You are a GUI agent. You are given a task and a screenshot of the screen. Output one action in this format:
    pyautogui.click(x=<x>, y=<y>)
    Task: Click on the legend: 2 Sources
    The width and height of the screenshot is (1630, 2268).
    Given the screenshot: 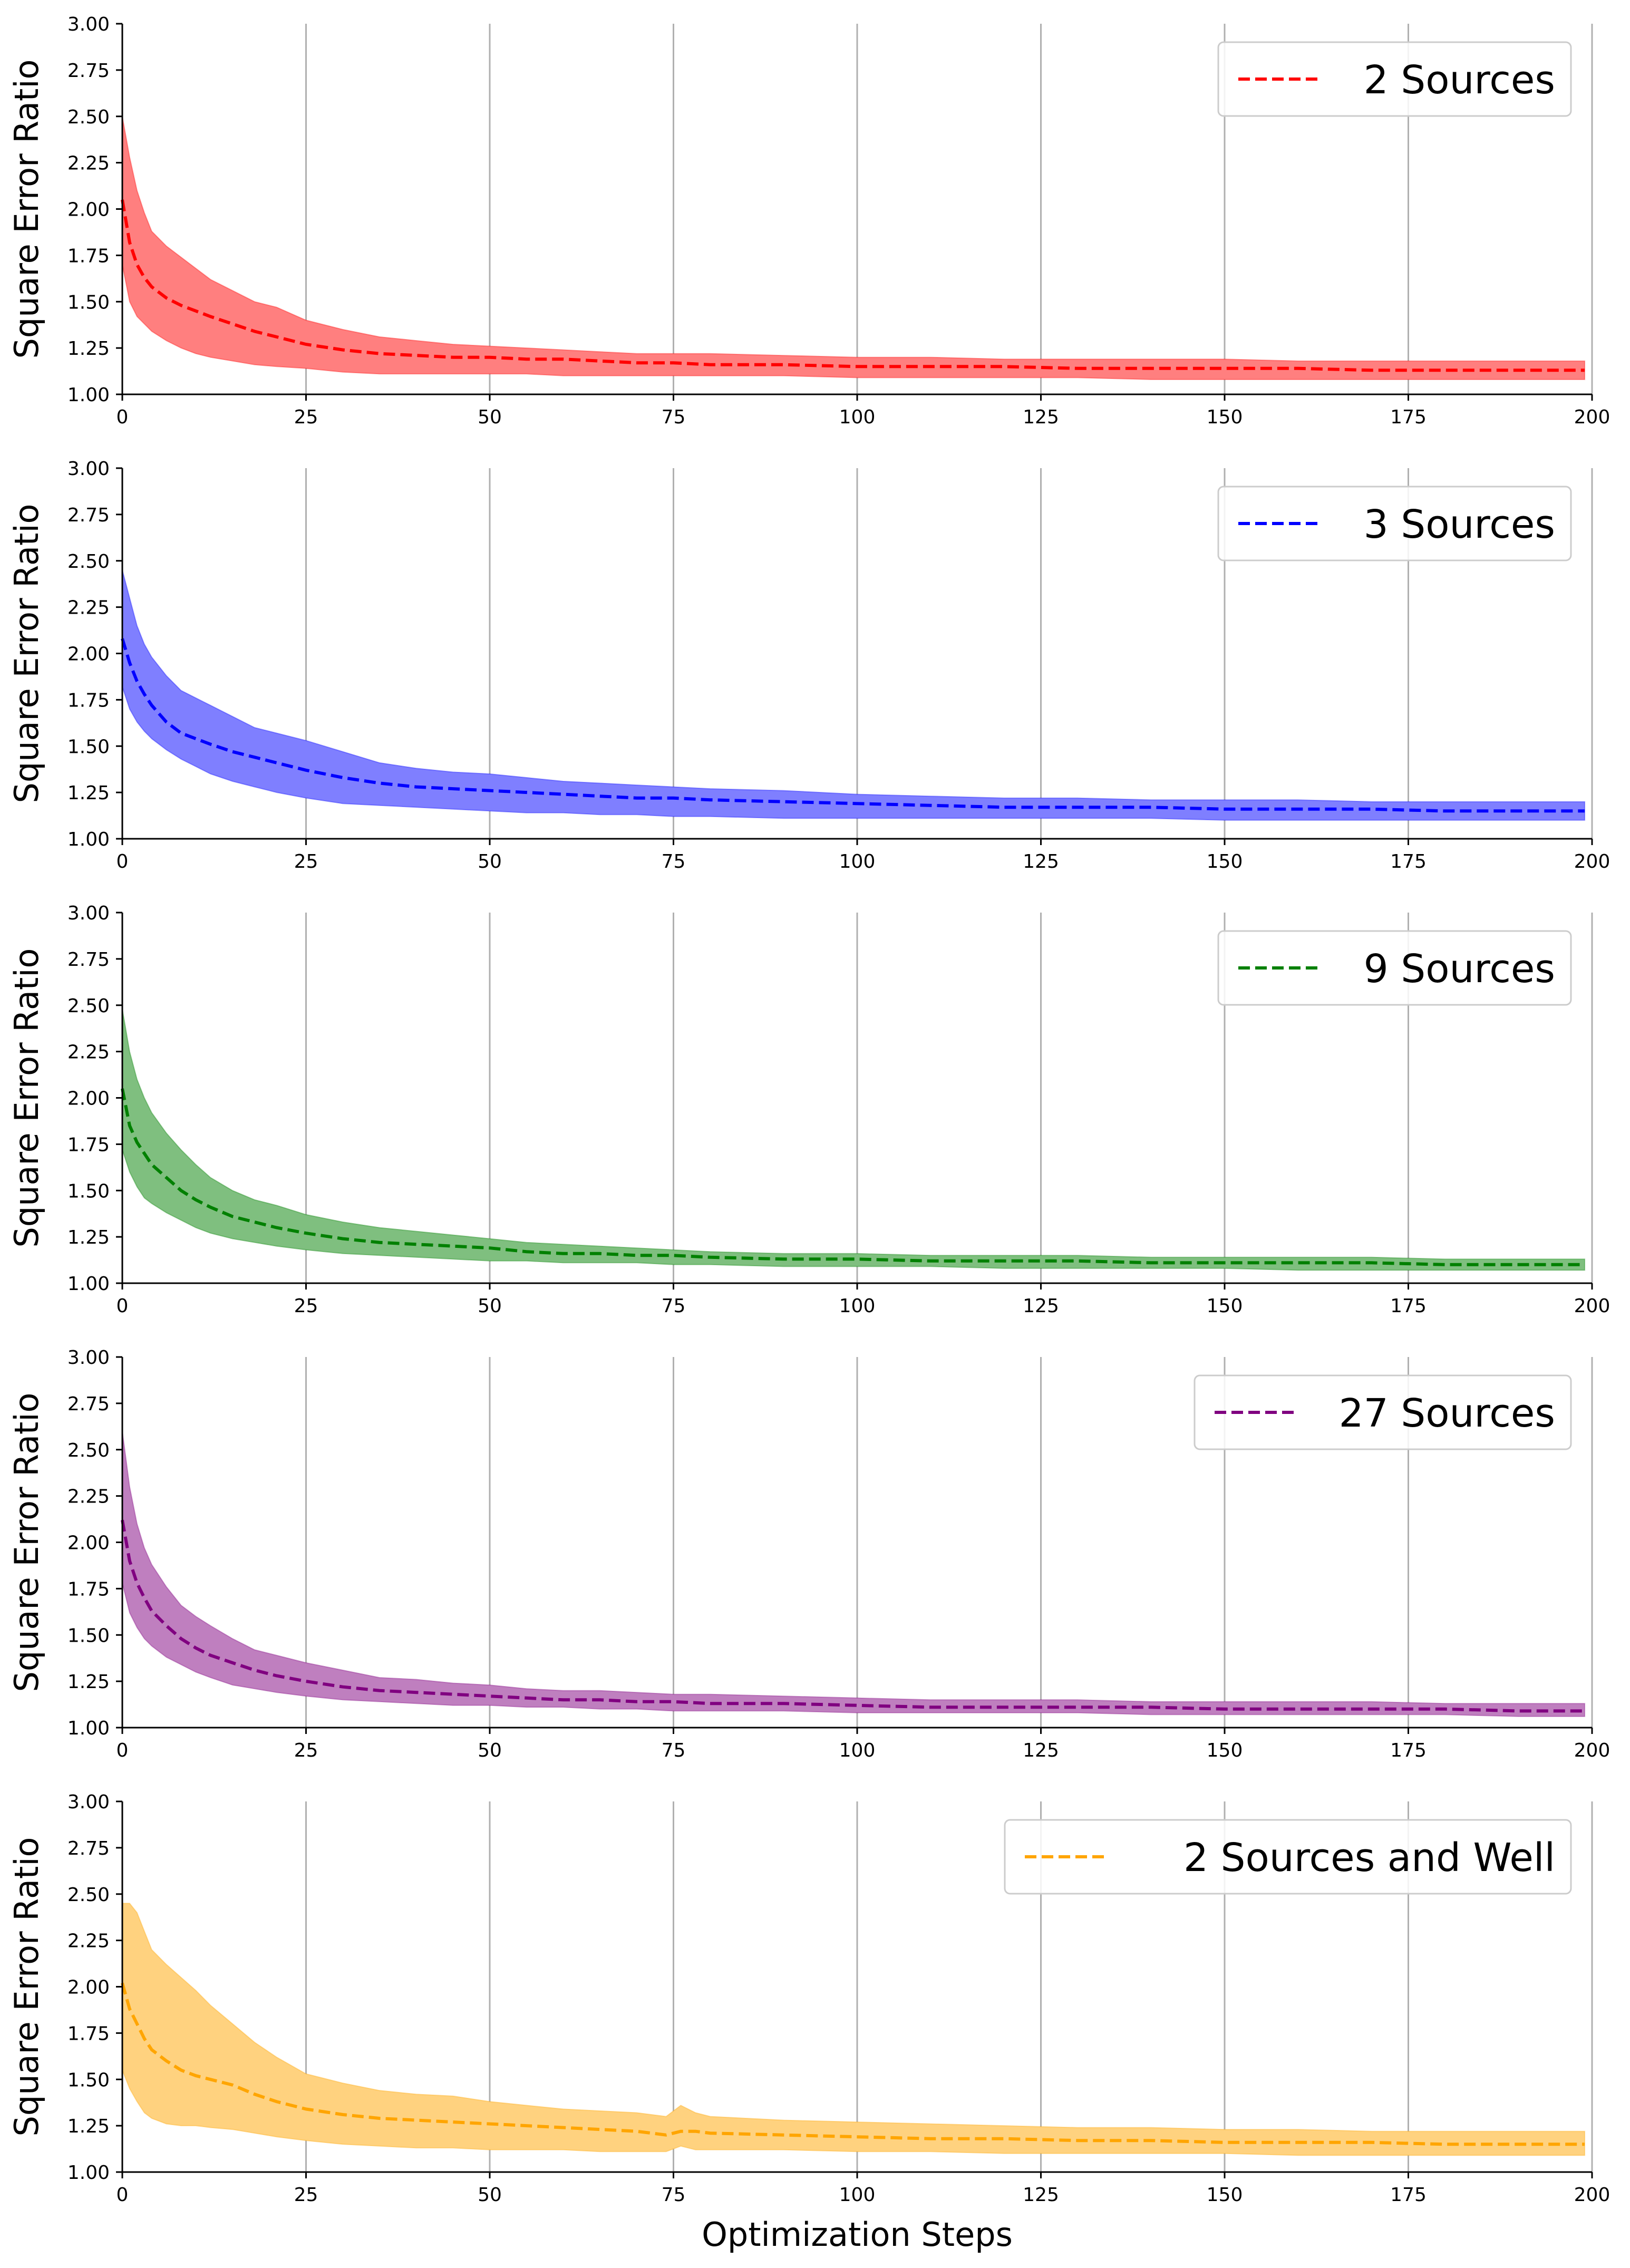 What is the action you would take?
    pyautogui.click(x=1394, y=79)
    